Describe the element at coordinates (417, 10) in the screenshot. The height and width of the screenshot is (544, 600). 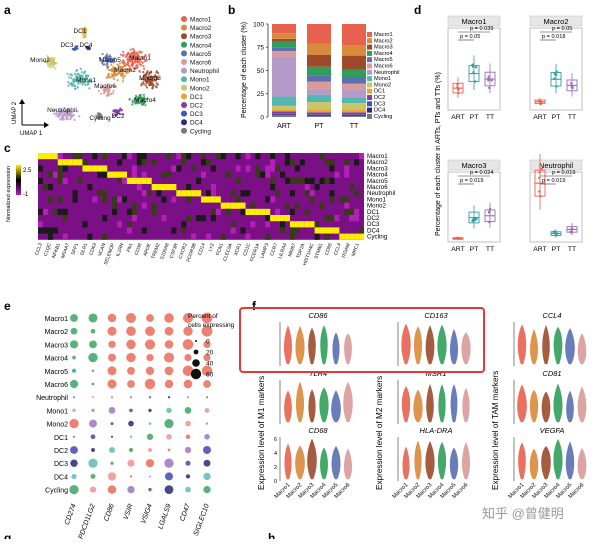
I see `panel-letter-d: d` at that location.